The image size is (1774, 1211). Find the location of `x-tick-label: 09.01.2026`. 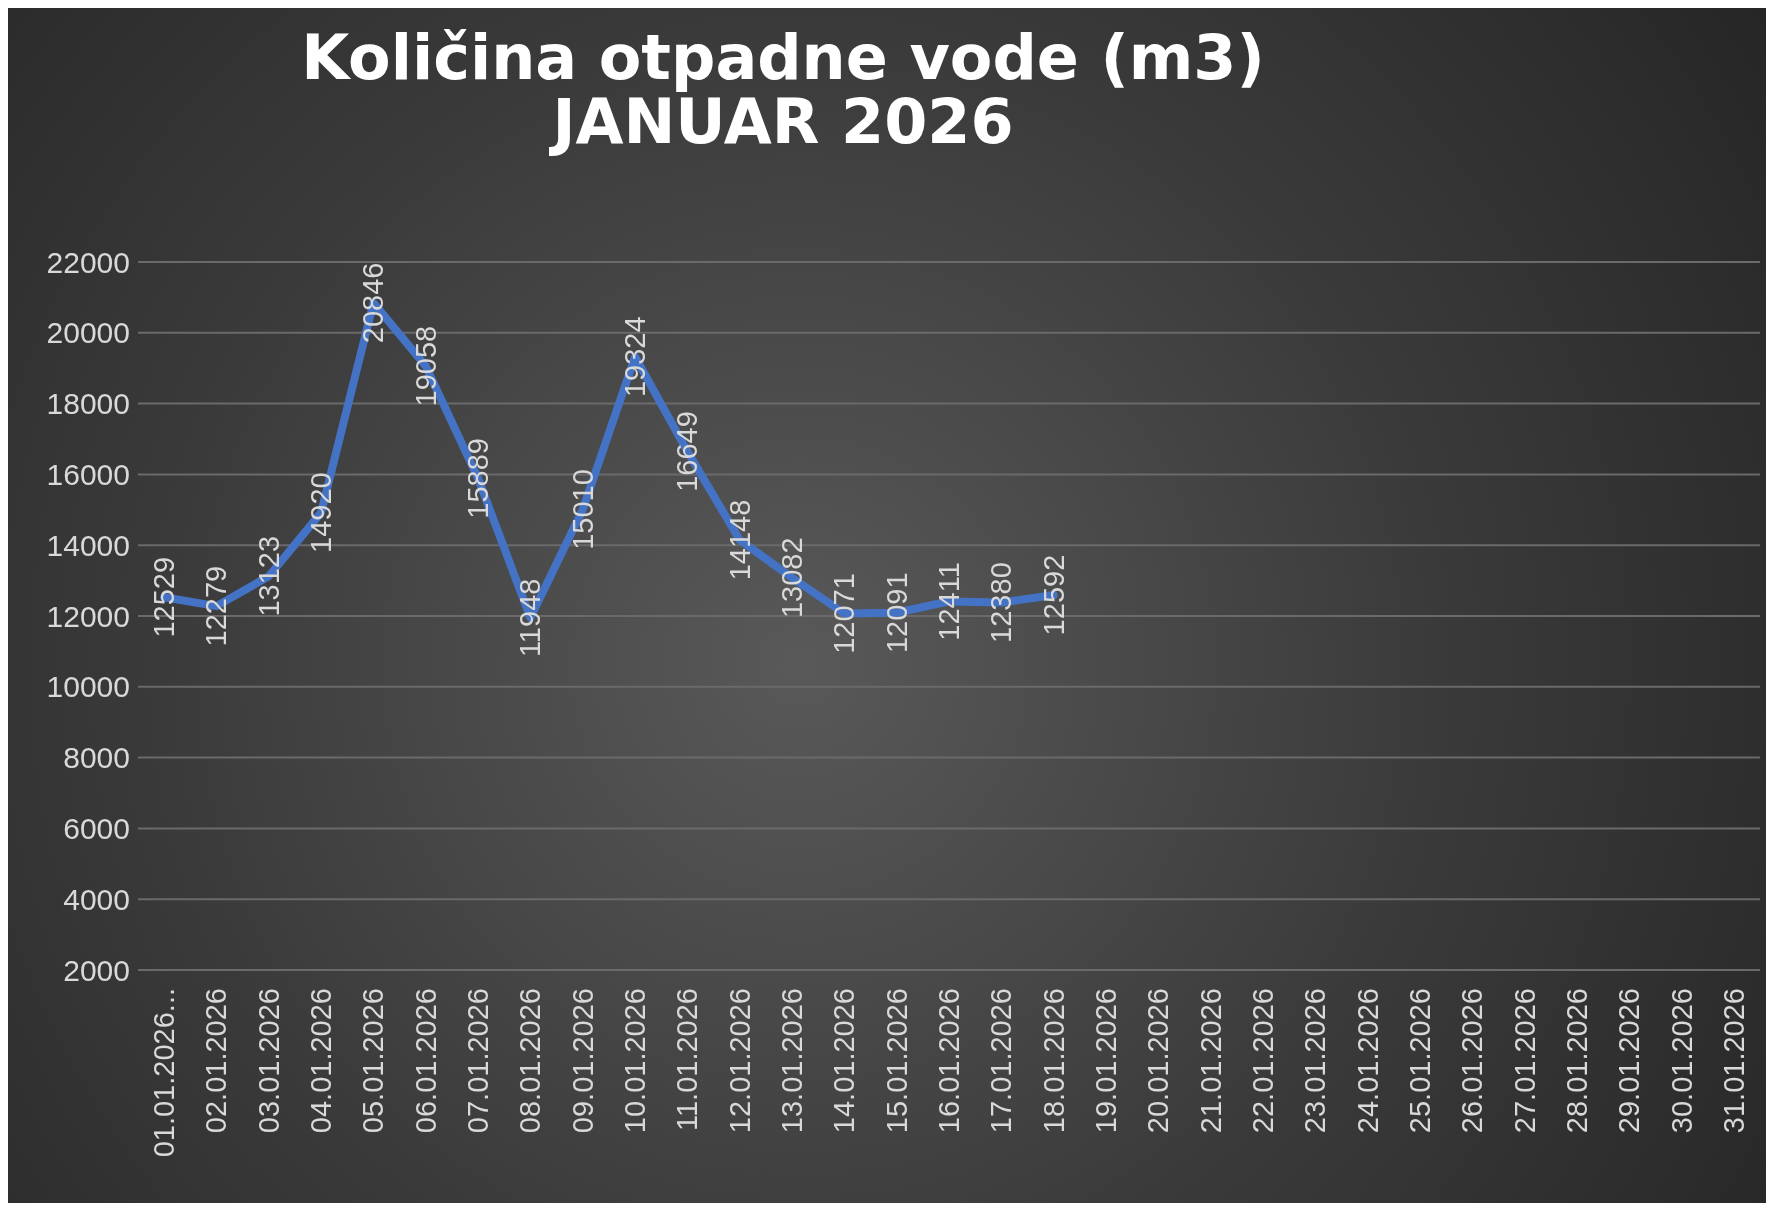

x-tick-label: 09.01.2026 is located at coordinates (582, 1061).